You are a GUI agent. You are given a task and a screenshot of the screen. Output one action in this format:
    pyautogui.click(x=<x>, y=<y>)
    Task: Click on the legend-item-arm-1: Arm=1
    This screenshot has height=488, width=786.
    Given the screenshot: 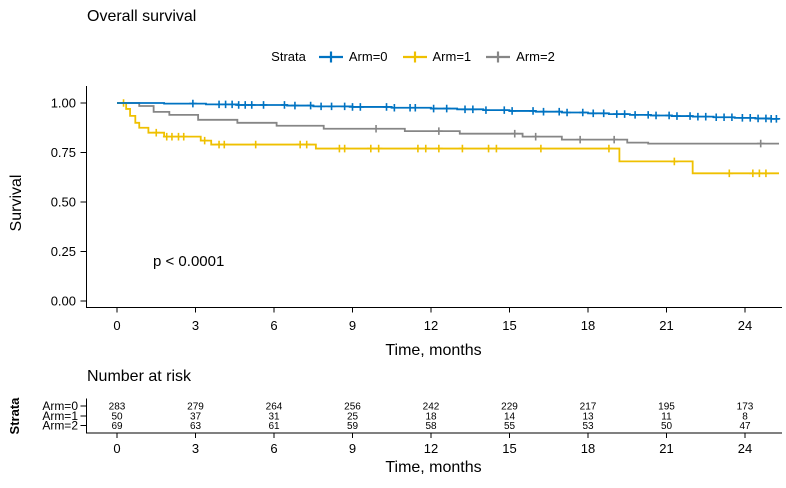 What is the action you would take?
    pyautogui.click(x=437, y=56)
    